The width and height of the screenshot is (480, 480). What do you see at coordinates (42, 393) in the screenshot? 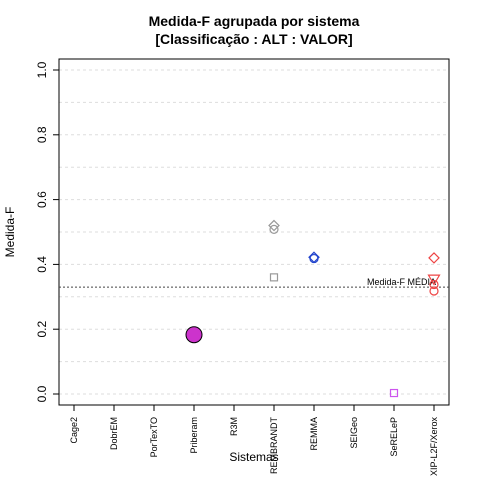
I see `y-tick-label: 0.0` at bounding box center [42, 393].